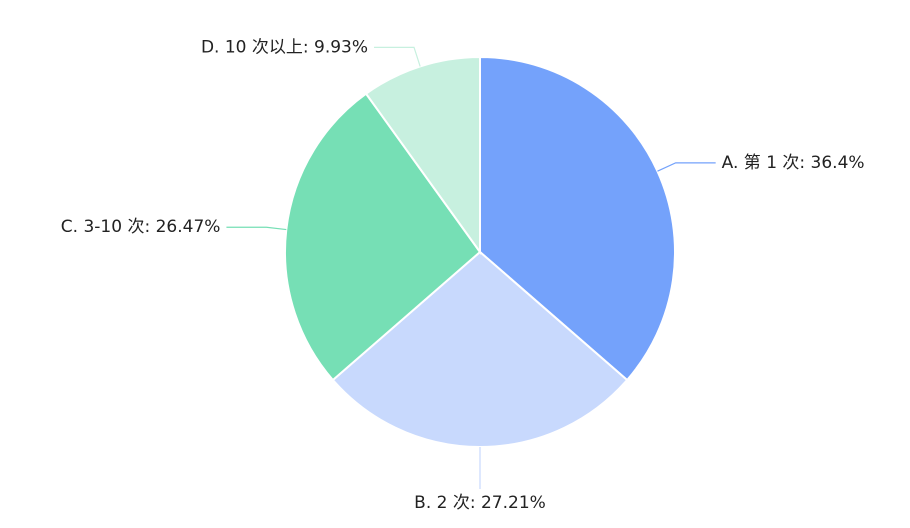 The image size is (910, 528). Describe the element at coordinates (141, 227) in the screenshot. I see `slice-label: C. 3-10 次: 26.47%` at that location.